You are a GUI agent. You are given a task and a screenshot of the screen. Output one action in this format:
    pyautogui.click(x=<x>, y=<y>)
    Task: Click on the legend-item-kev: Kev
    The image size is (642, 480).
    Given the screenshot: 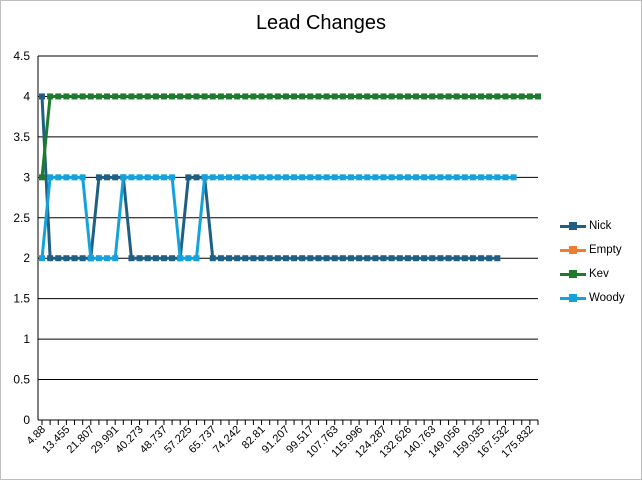 What is the action you would take?
    pyautogui.click(x=600, y=274)
    